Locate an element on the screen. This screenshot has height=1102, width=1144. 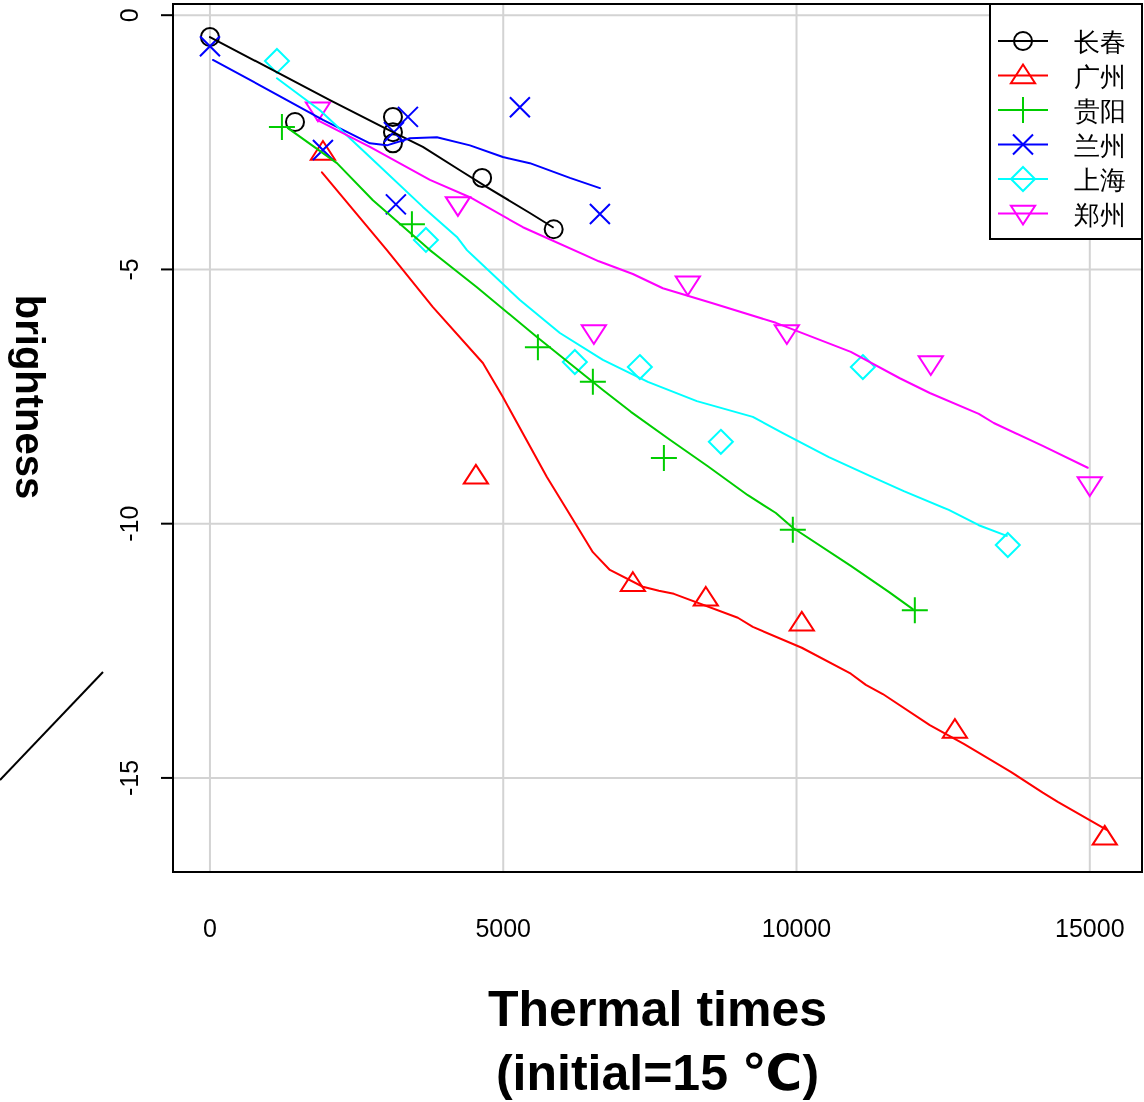
y-tick-label: -15 is located at coordinates (129, 777).